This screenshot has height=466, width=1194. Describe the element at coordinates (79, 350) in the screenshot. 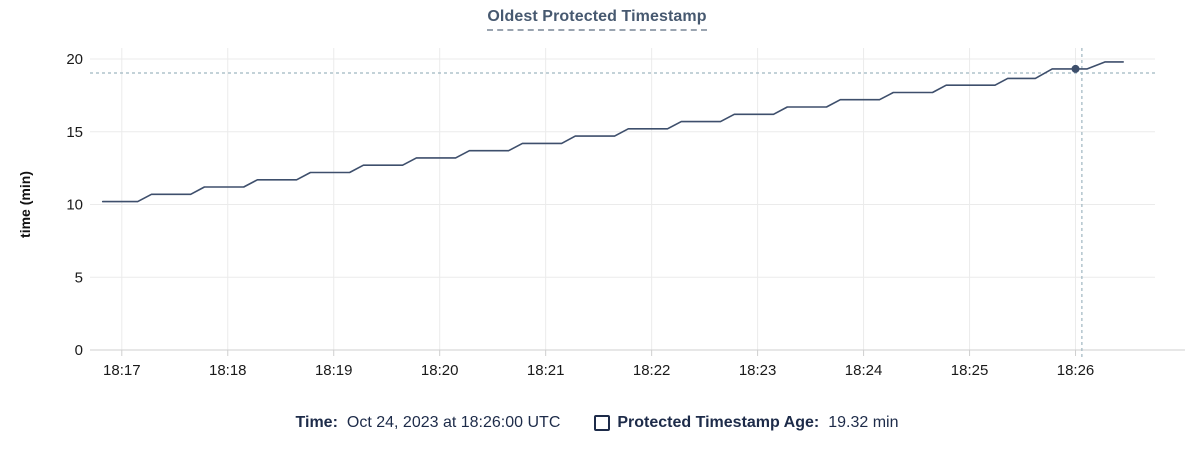

I see `y-tick-label: 0` at that location.